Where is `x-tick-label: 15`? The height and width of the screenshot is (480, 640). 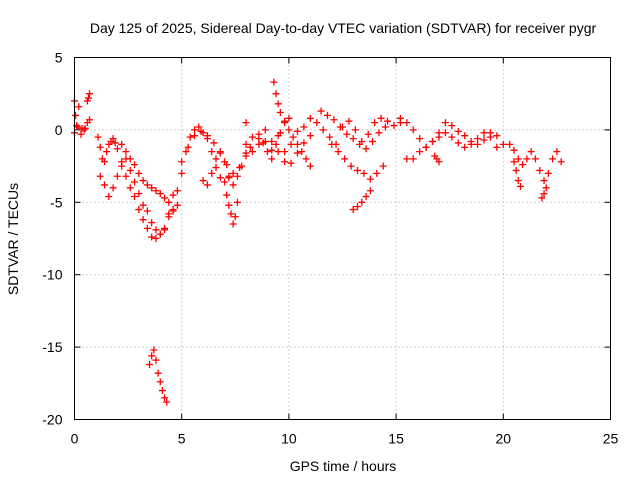
x-tick-label: 15 is located at coordinates (396, 439).